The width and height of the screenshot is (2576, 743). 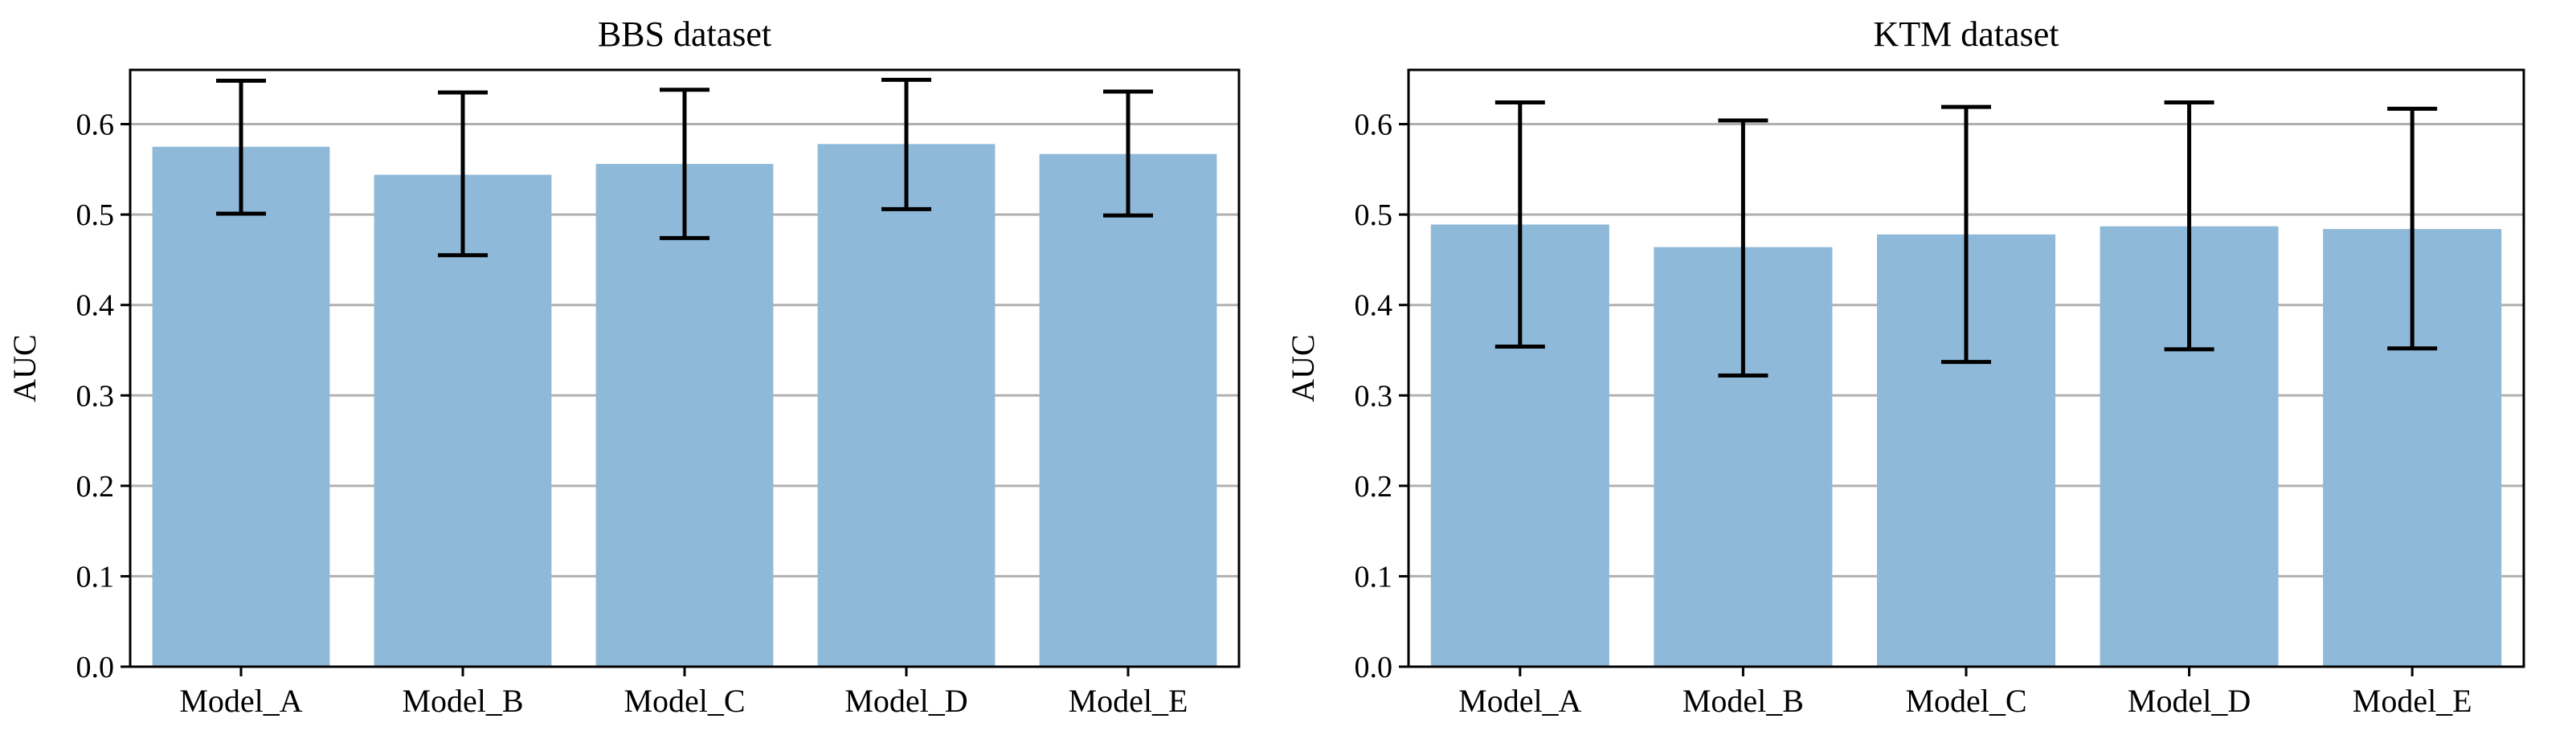 What do you see at coordinates (241, 407) in the screenshot?
I see `bar-model-a` at bounding box center [241, 407].